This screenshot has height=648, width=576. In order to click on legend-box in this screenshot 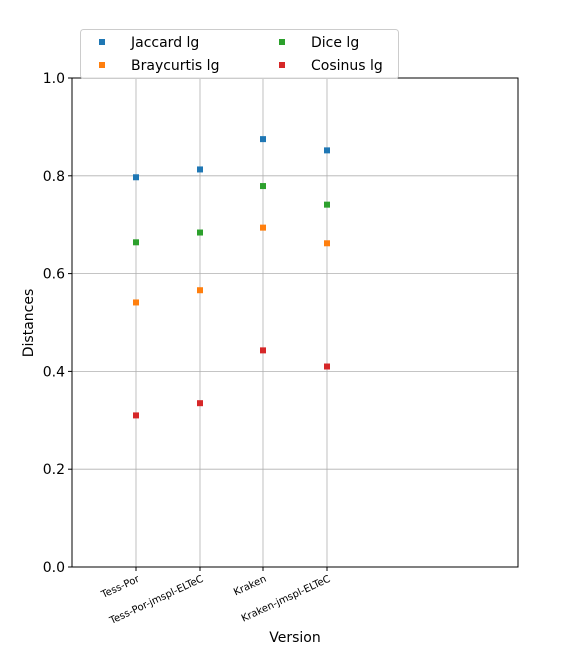, I will do `click(239, 54)`.